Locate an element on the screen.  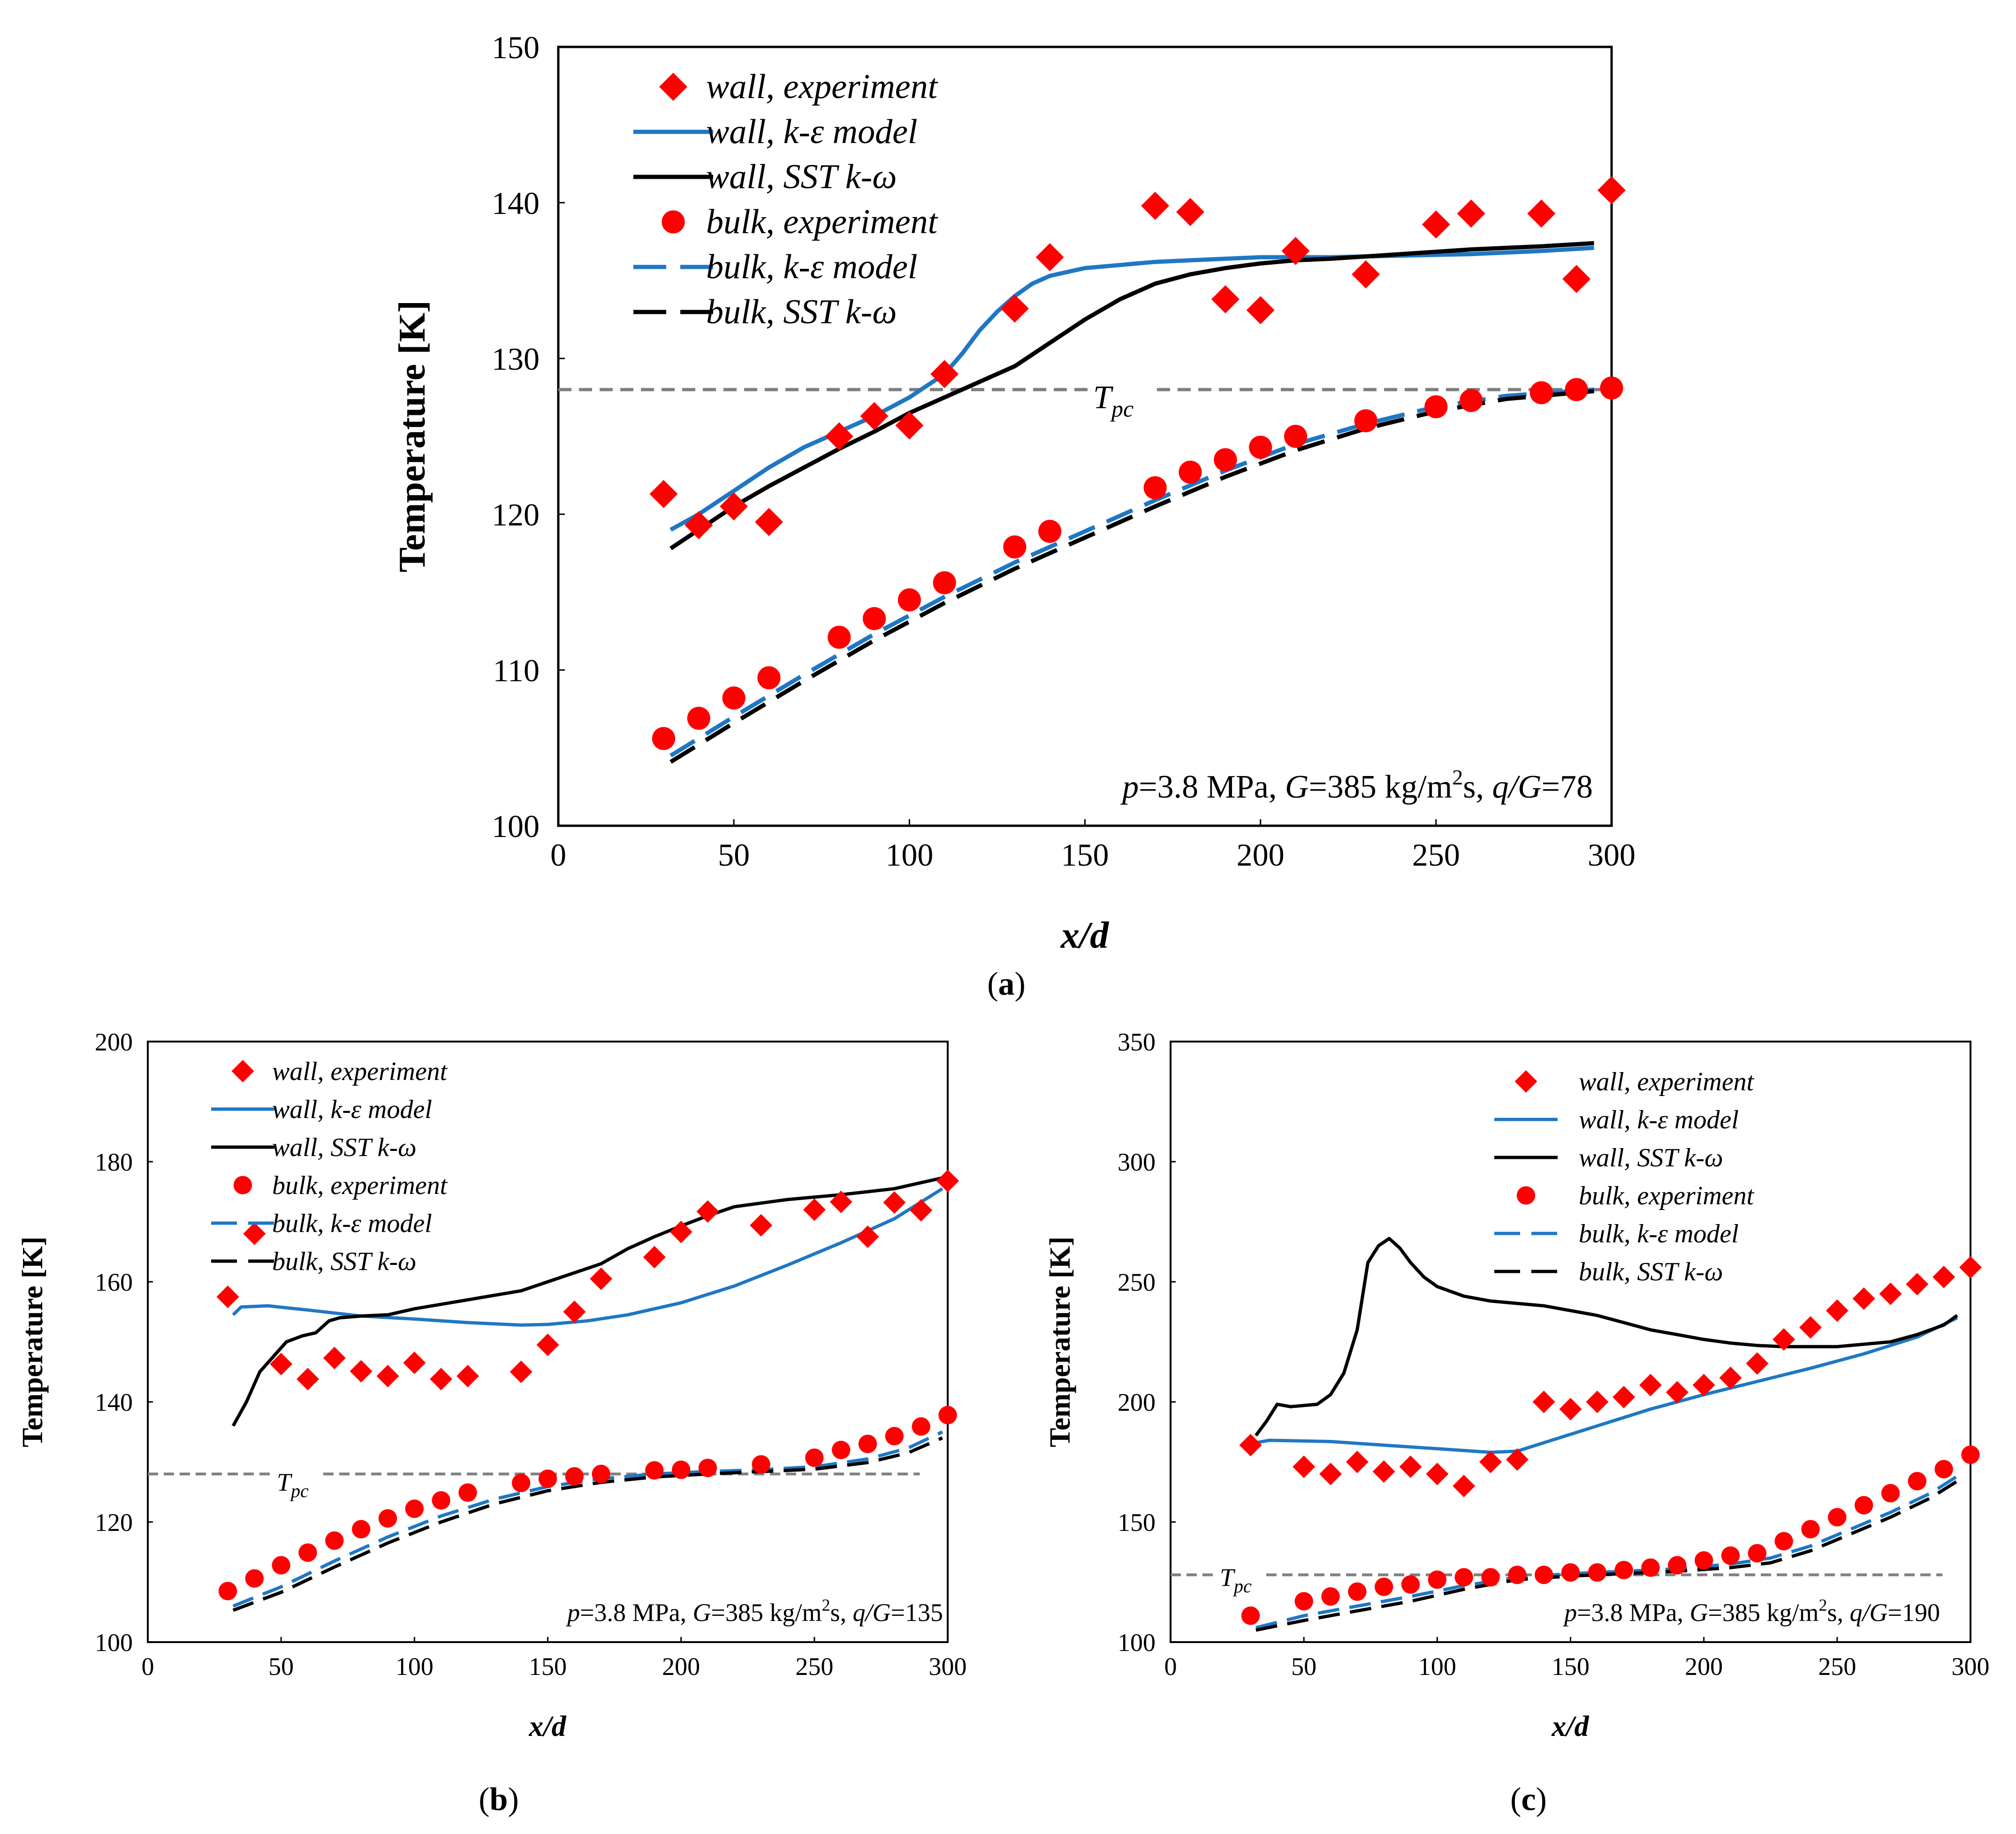
x-axis-title: x/d is located at coordinates (547, 1727).